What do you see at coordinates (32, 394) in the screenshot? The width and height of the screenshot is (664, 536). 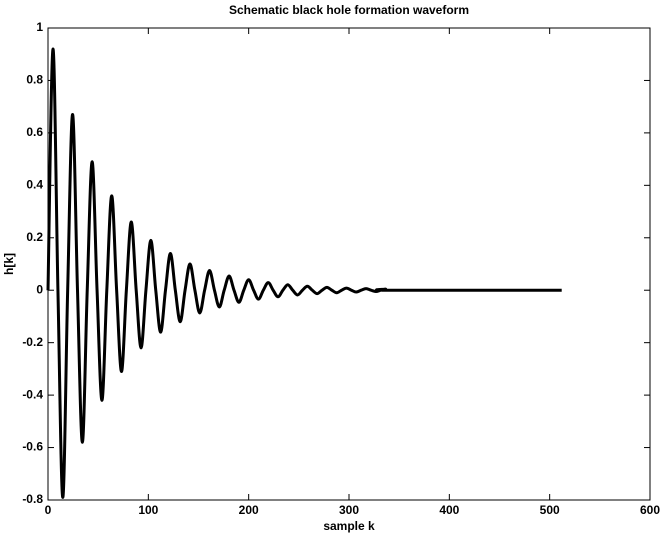 I see `y-tick-label: -0.4` at bounding box center [32, 394].